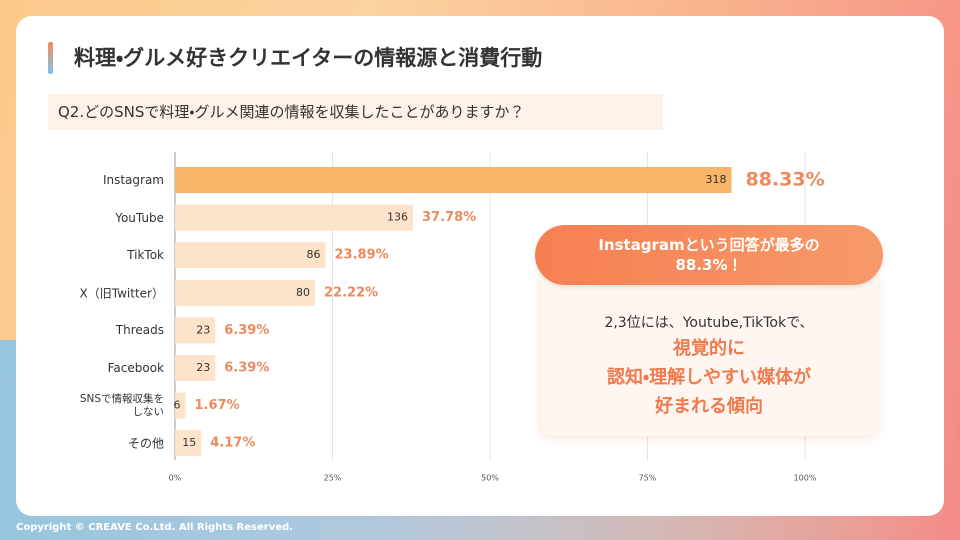 This screenshot has height=540, width=960. I want to click on chart-title: Q2.どのSNSで料理・グルメ関連の情報を収集したことがありますか？, so click(355, 112).